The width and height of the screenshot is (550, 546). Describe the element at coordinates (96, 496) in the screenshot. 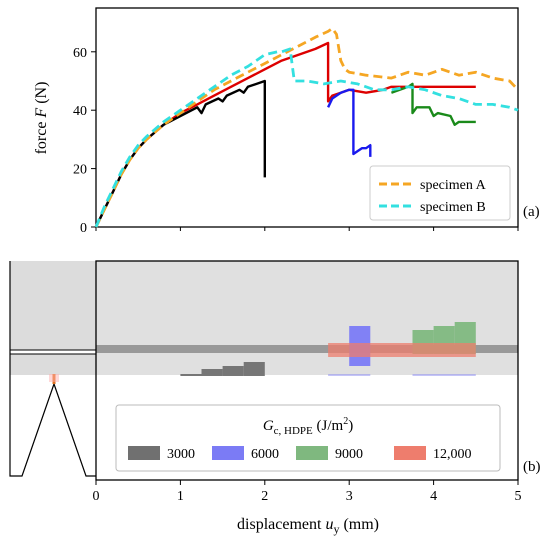

I see `x-tick-label: 0` at that location.